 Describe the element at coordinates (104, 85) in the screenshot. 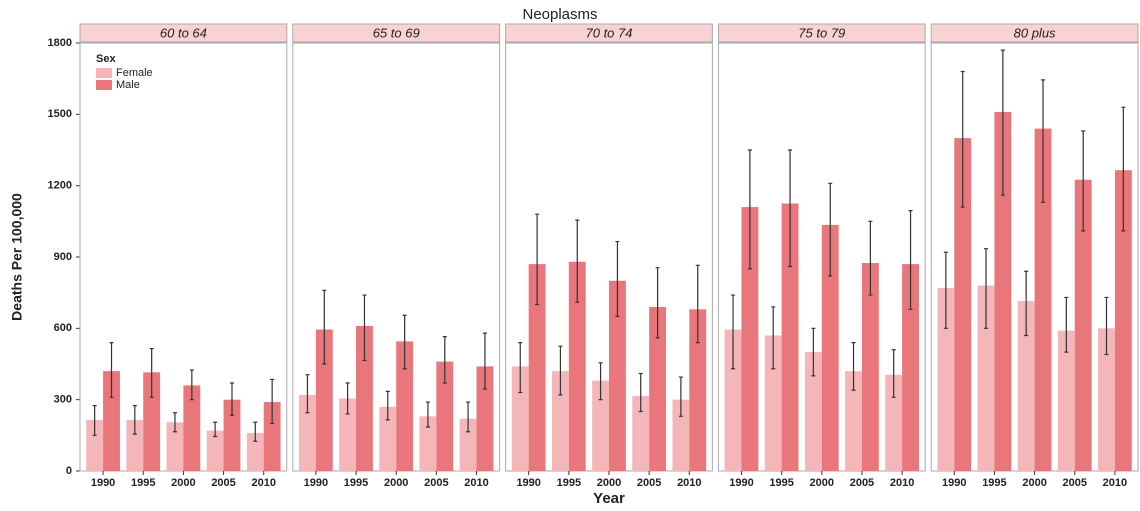

I see `legend-swatch` at that location.